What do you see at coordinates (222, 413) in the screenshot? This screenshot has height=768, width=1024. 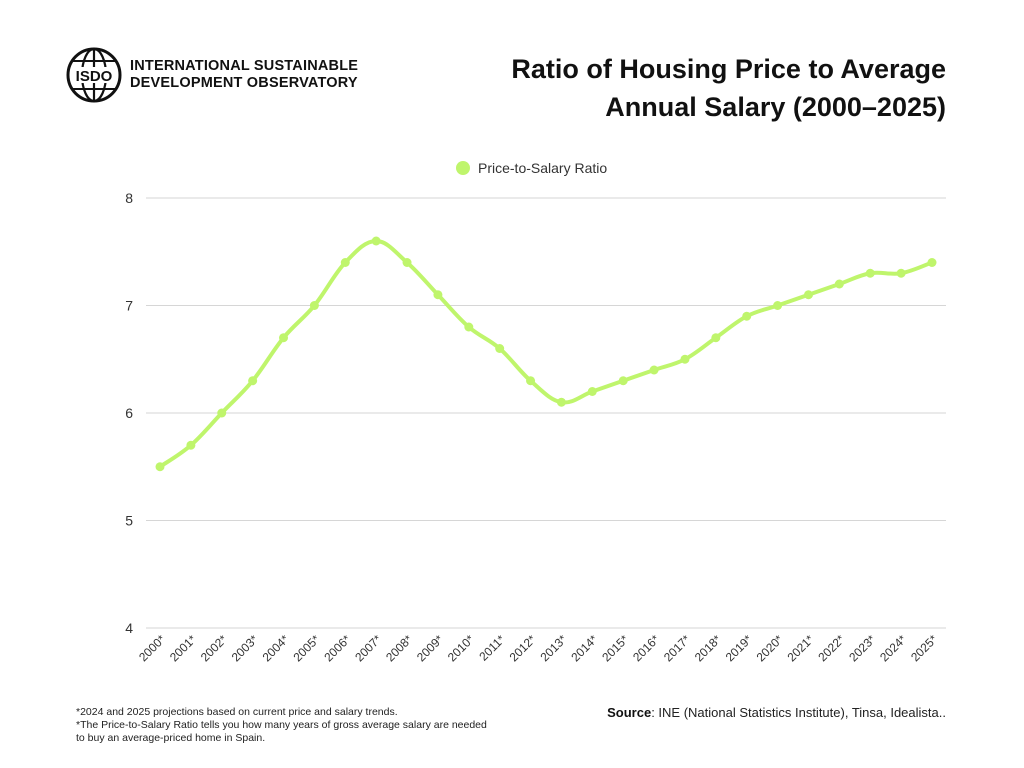 I see `data-point-2002` at bounding box center [222, 413].